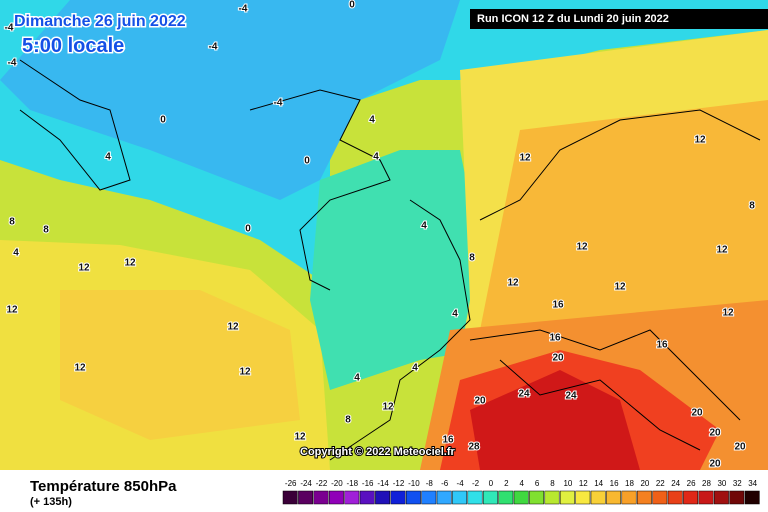 The height and width of the screenshot is (512, 768). Describe the element at coordinates (691, 483) in the screenshot. I see `scale-label: 26` at that location.